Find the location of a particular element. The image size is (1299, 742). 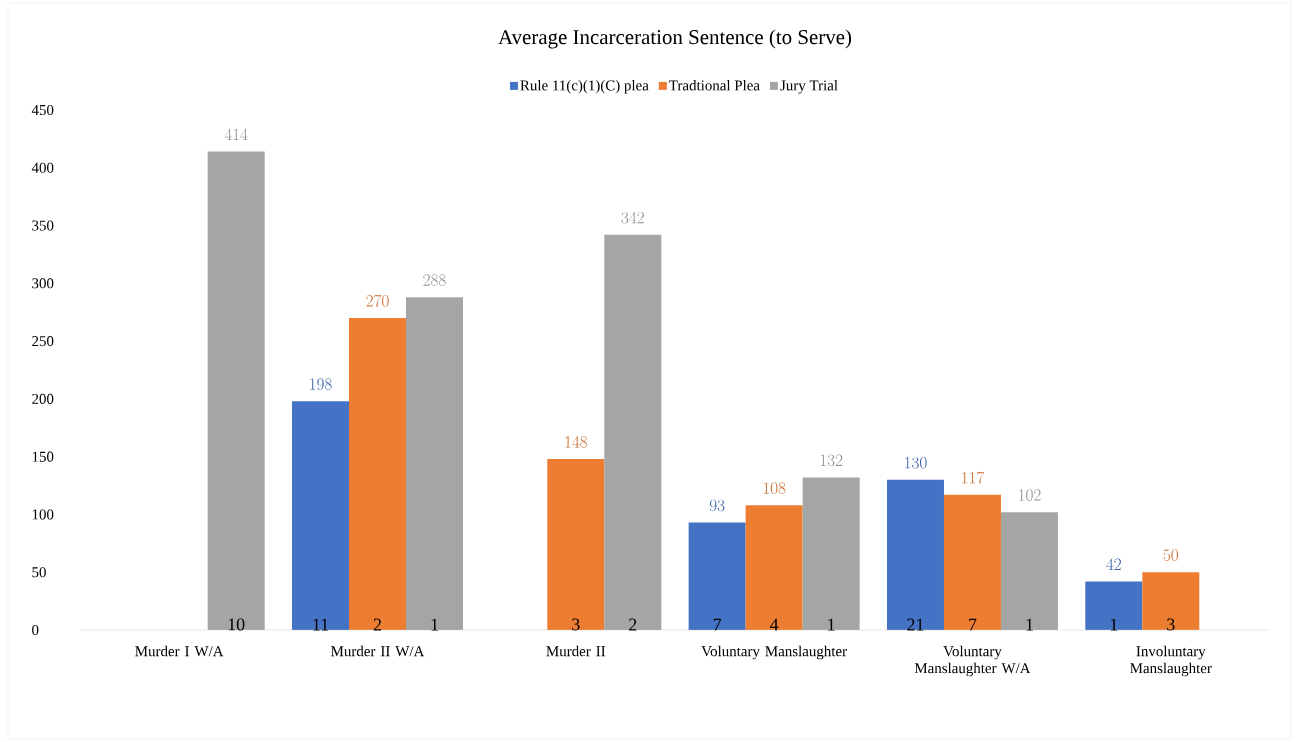

x-tick-label: Involuntary Manslaughter is located at coordinates (1171, 661).